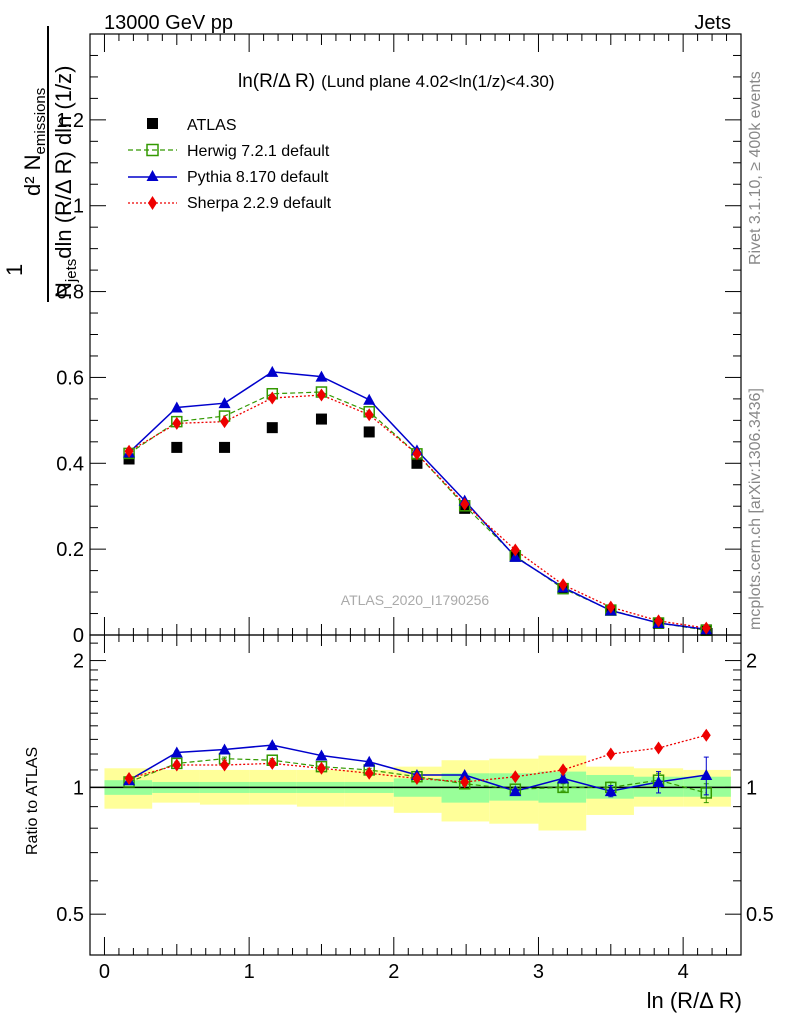 This screenshot has width=786, height=1024. Describe the element at coordinates (152, 175) in the screenshot. I see `legend-pythia-marker` at that location.